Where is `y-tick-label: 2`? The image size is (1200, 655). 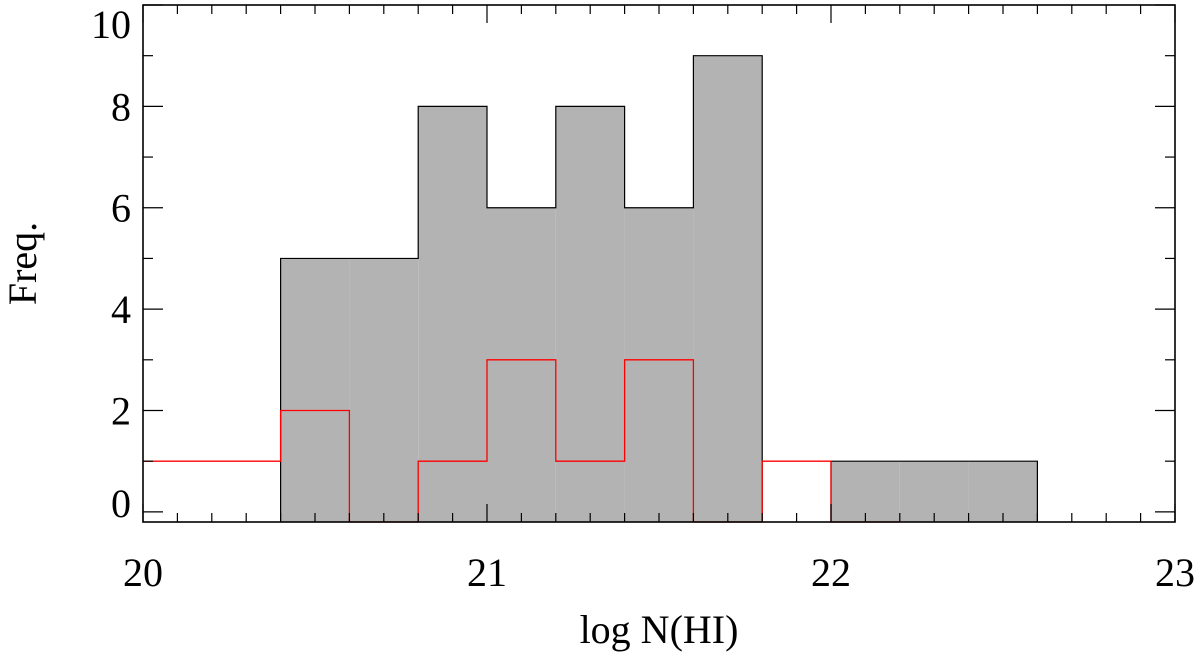
y-tick-label: 2 is located at coordinates (121, 410).